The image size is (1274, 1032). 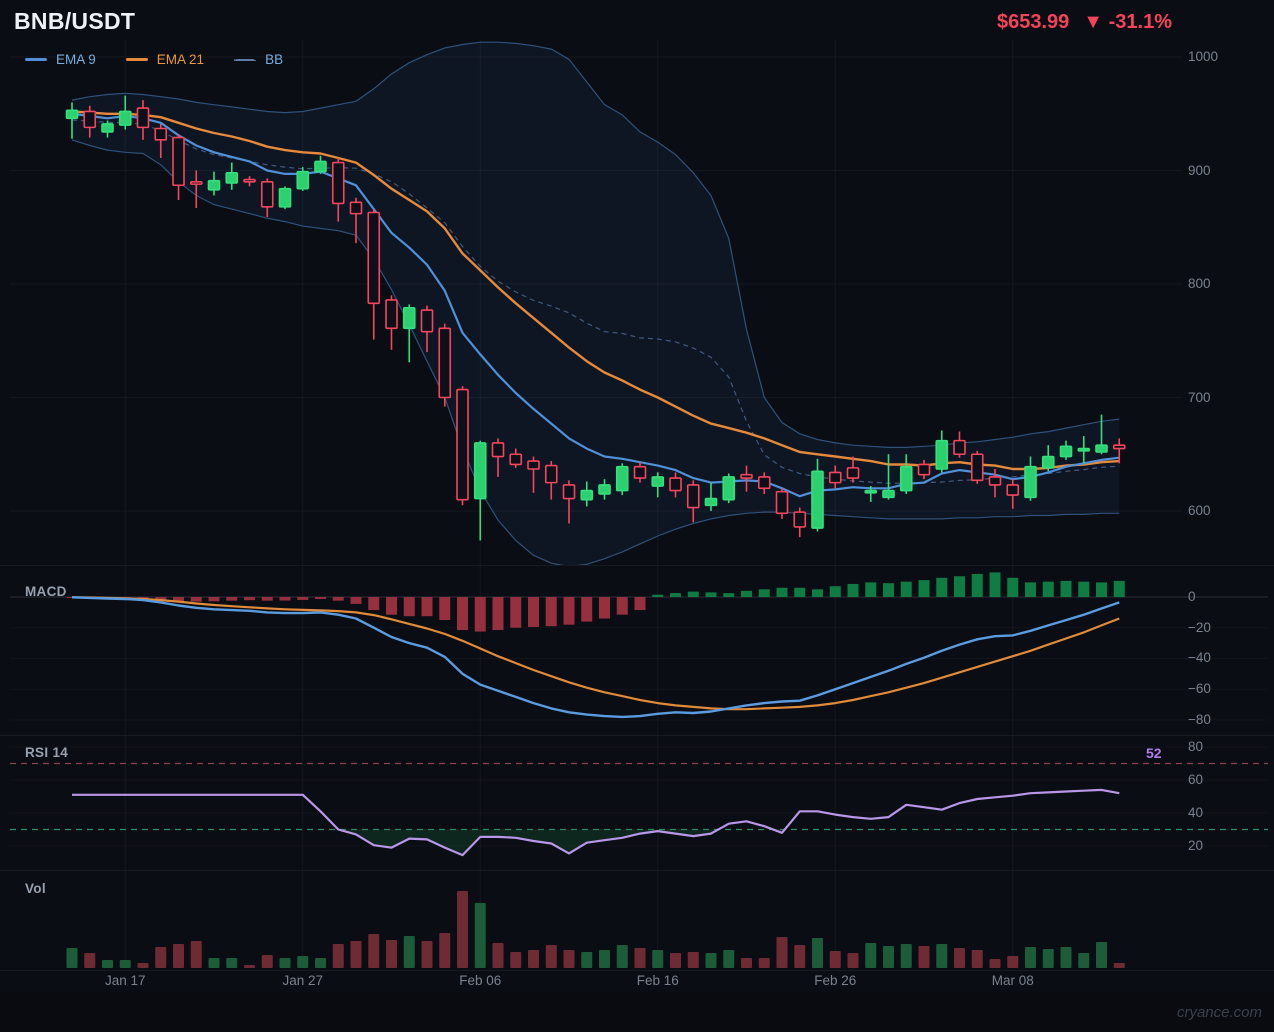 I want to click on rsi-tick-label: 60, so click(x=1196, y=779).